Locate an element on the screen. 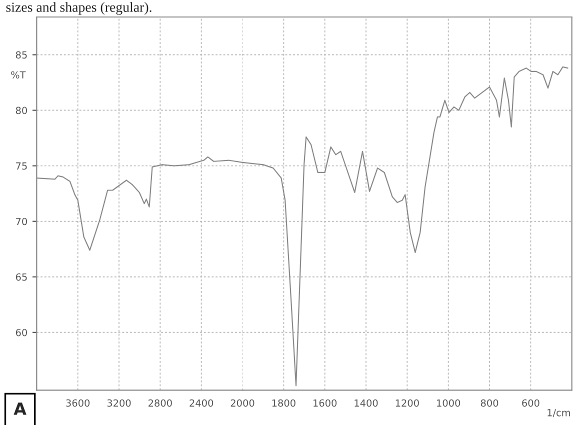  x-tick-label: 3600 is located at coordinates (78, 403).